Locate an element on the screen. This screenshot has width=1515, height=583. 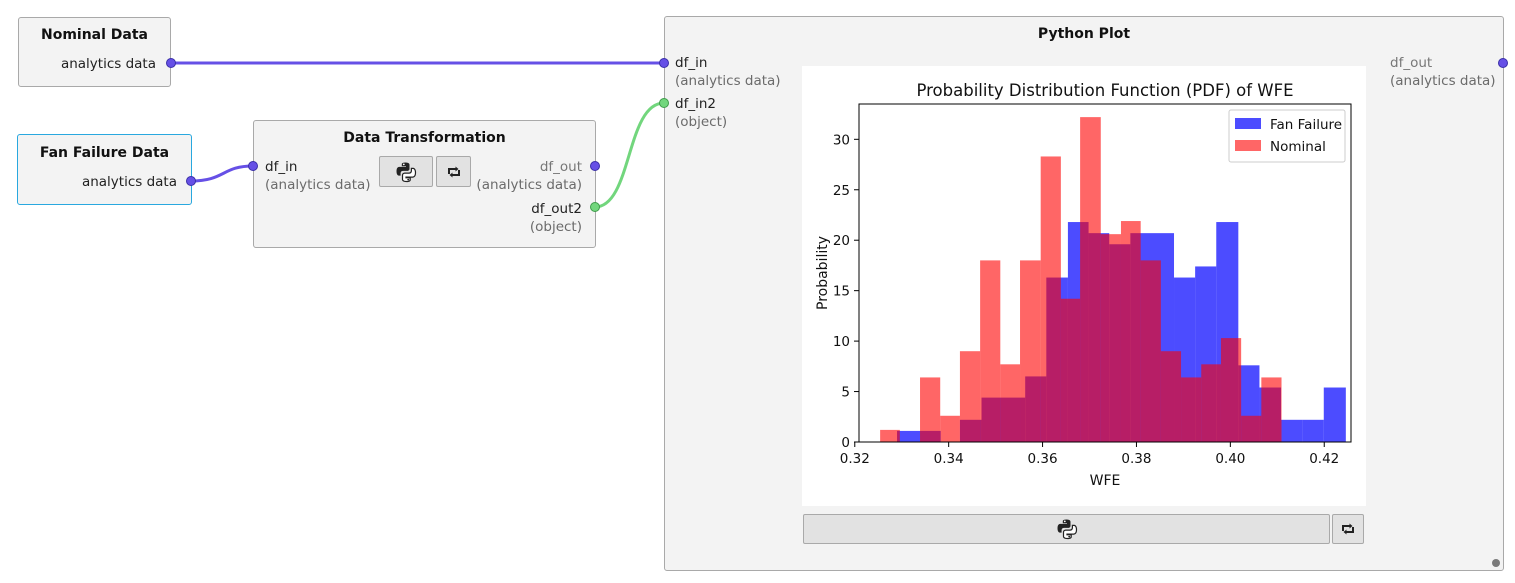
y-tick-label: 0 is located at coordinates (845, 443).